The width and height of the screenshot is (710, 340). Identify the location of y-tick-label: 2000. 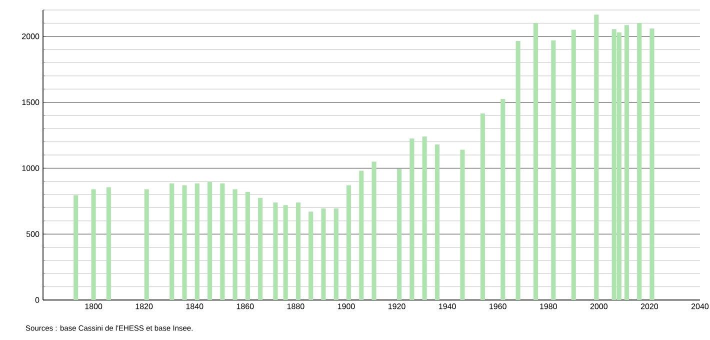
(31, 37).